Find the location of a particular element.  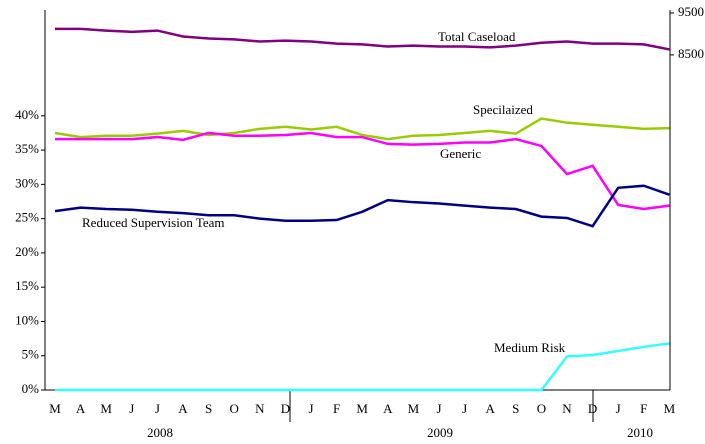

series-label: Specilaized is located at coordinates (503, 109).